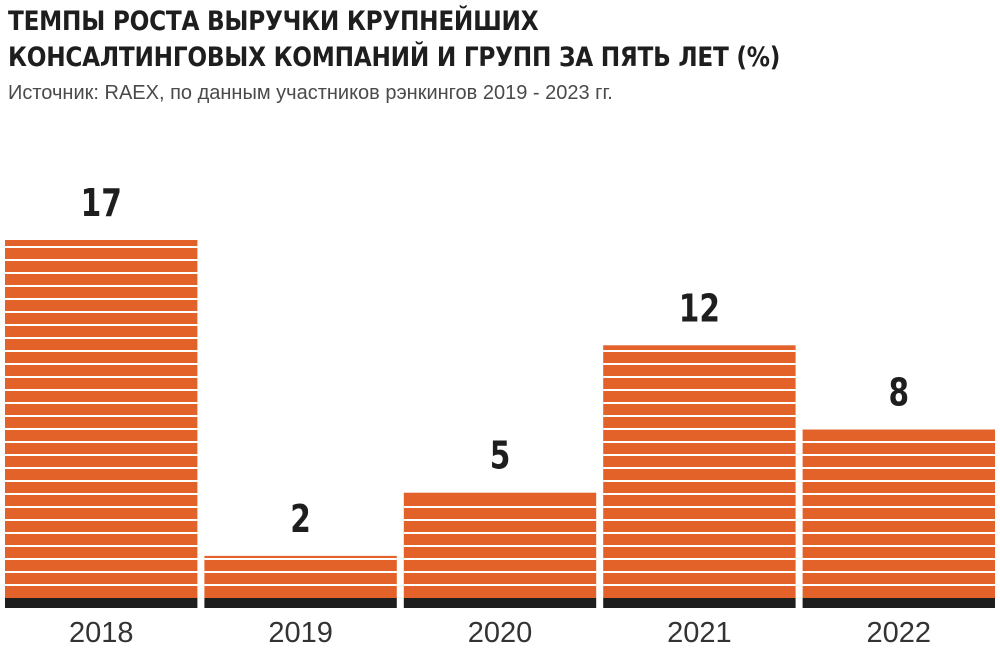 The height and width of the screenshot is (654, 1000). I want to click on data-label: 17, so click(101, 203).